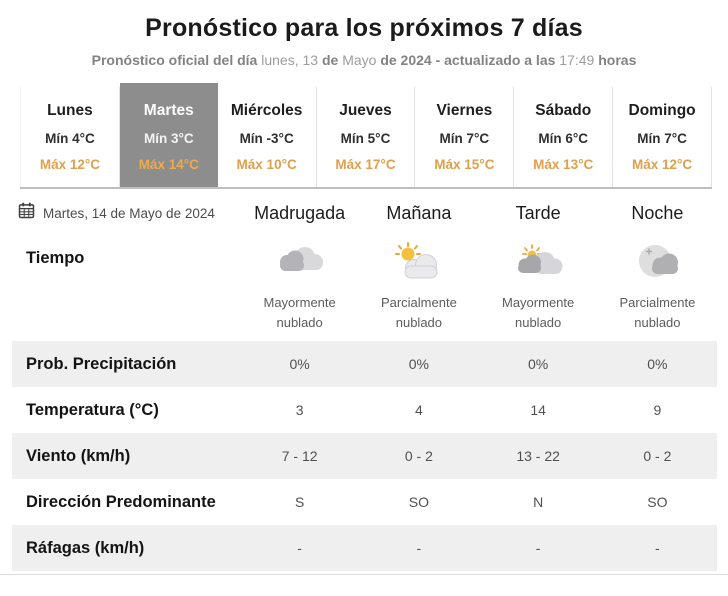  What do you see at coordinates (364, 410) in the screenshot?
I see `table-row-temperature: Temperatura (°C) 3 4 14 9` at bounding box center [364, 410].